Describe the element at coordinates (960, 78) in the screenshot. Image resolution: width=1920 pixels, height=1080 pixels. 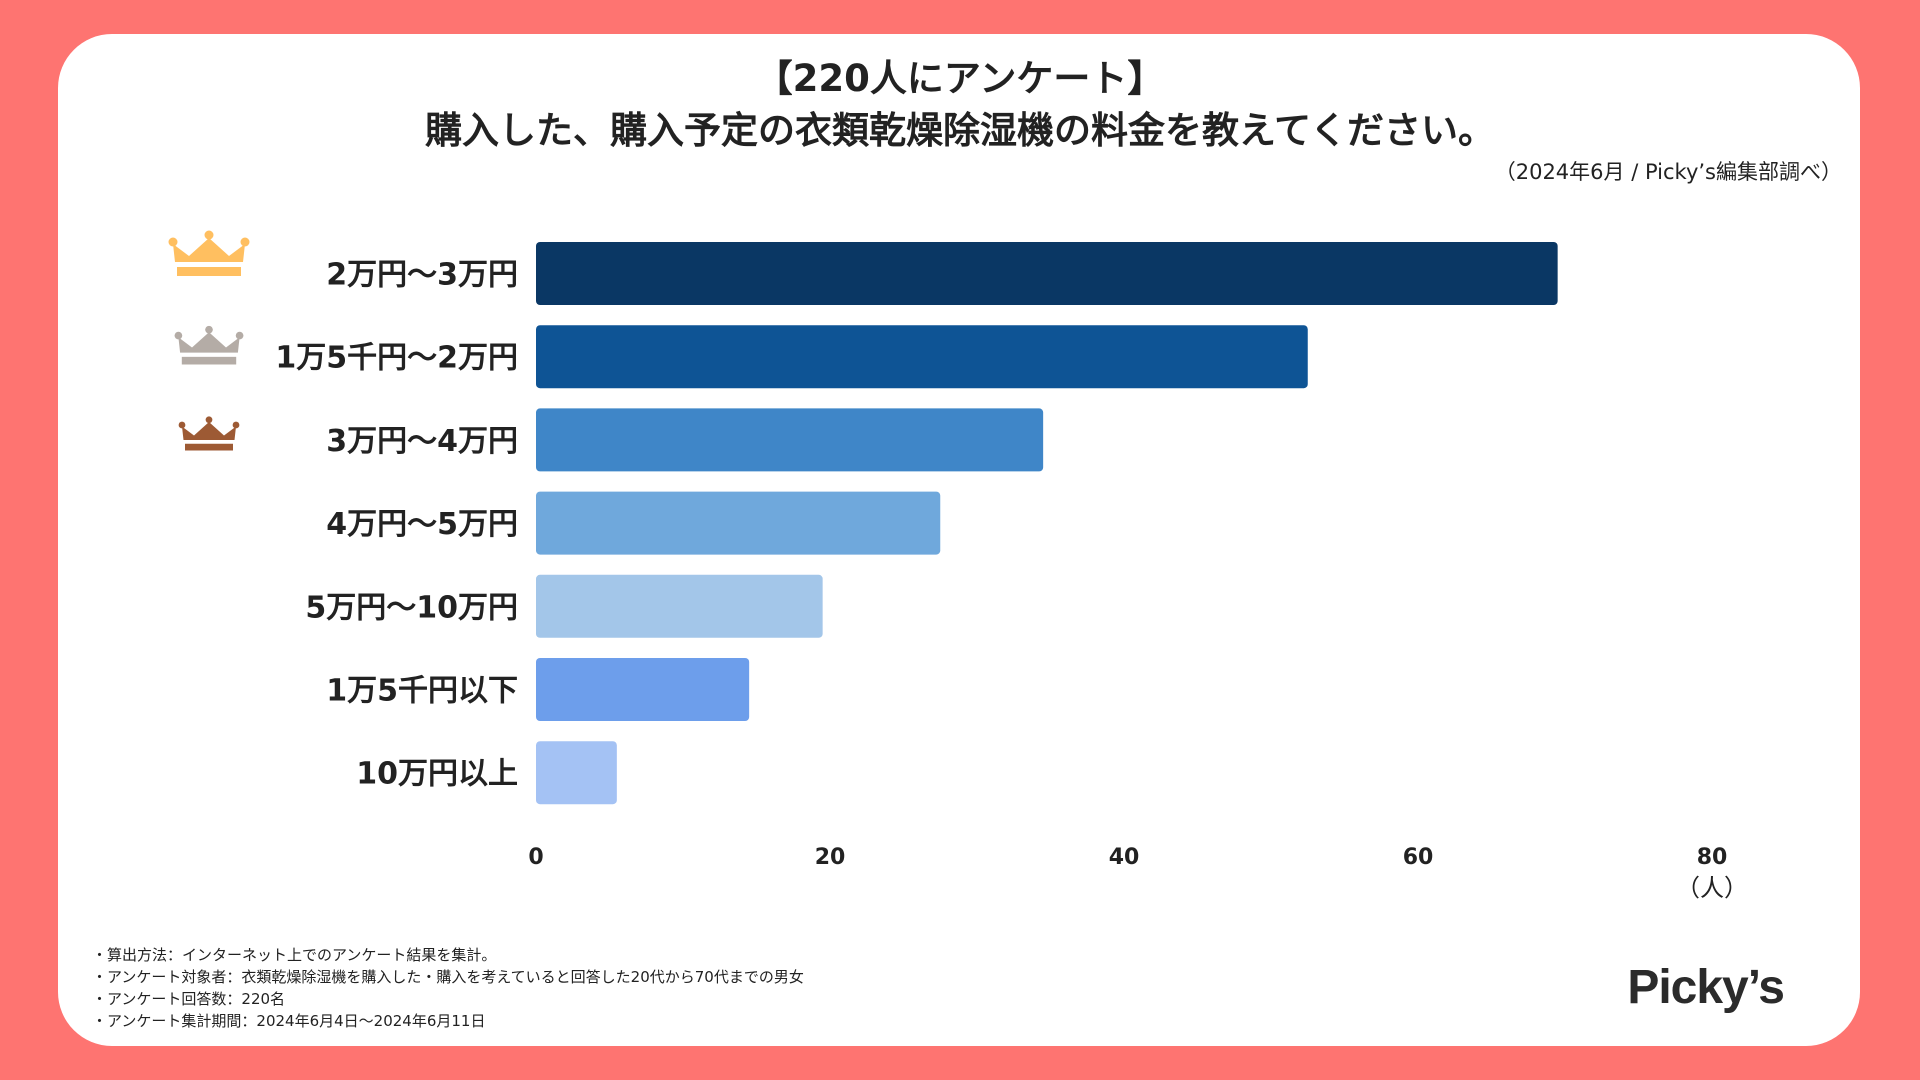
I see `chart-title-line1: 【220人にアンケート】` at that location.